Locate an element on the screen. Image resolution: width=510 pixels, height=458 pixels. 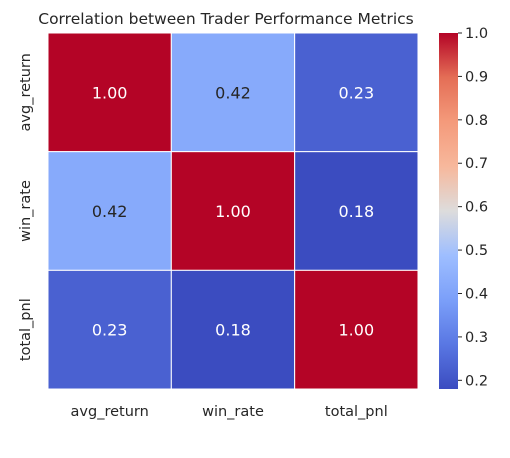
colorbar-tick-label: 1.0 is located at coordinates (476, 34).